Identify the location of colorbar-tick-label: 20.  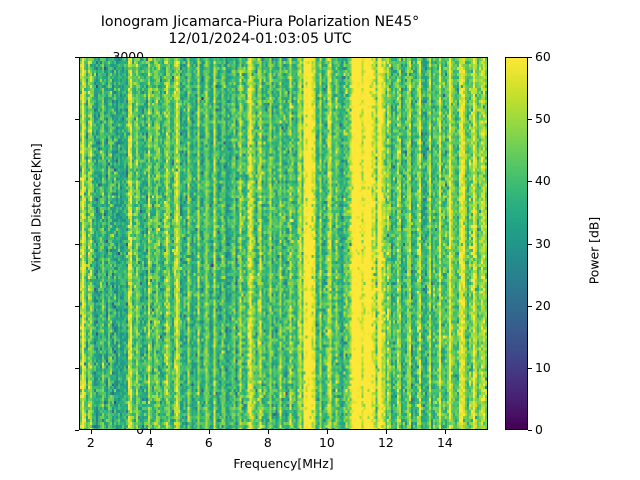
(543, 305).